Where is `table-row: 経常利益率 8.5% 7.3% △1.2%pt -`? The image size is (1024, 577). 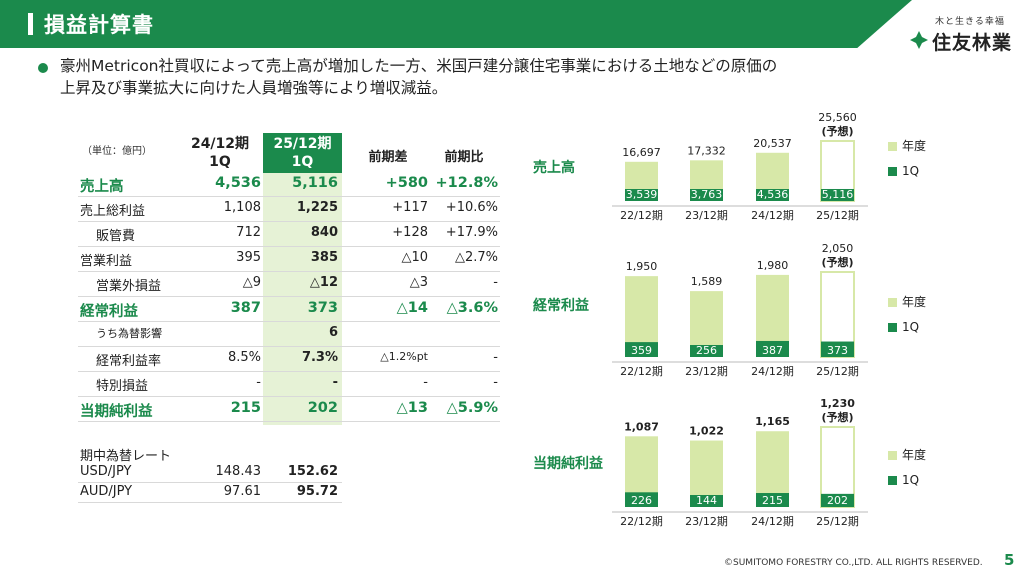 table-row: 経常利益率 8.5% 7.3% △1.2%pt - is located at coordinates (289, 359).